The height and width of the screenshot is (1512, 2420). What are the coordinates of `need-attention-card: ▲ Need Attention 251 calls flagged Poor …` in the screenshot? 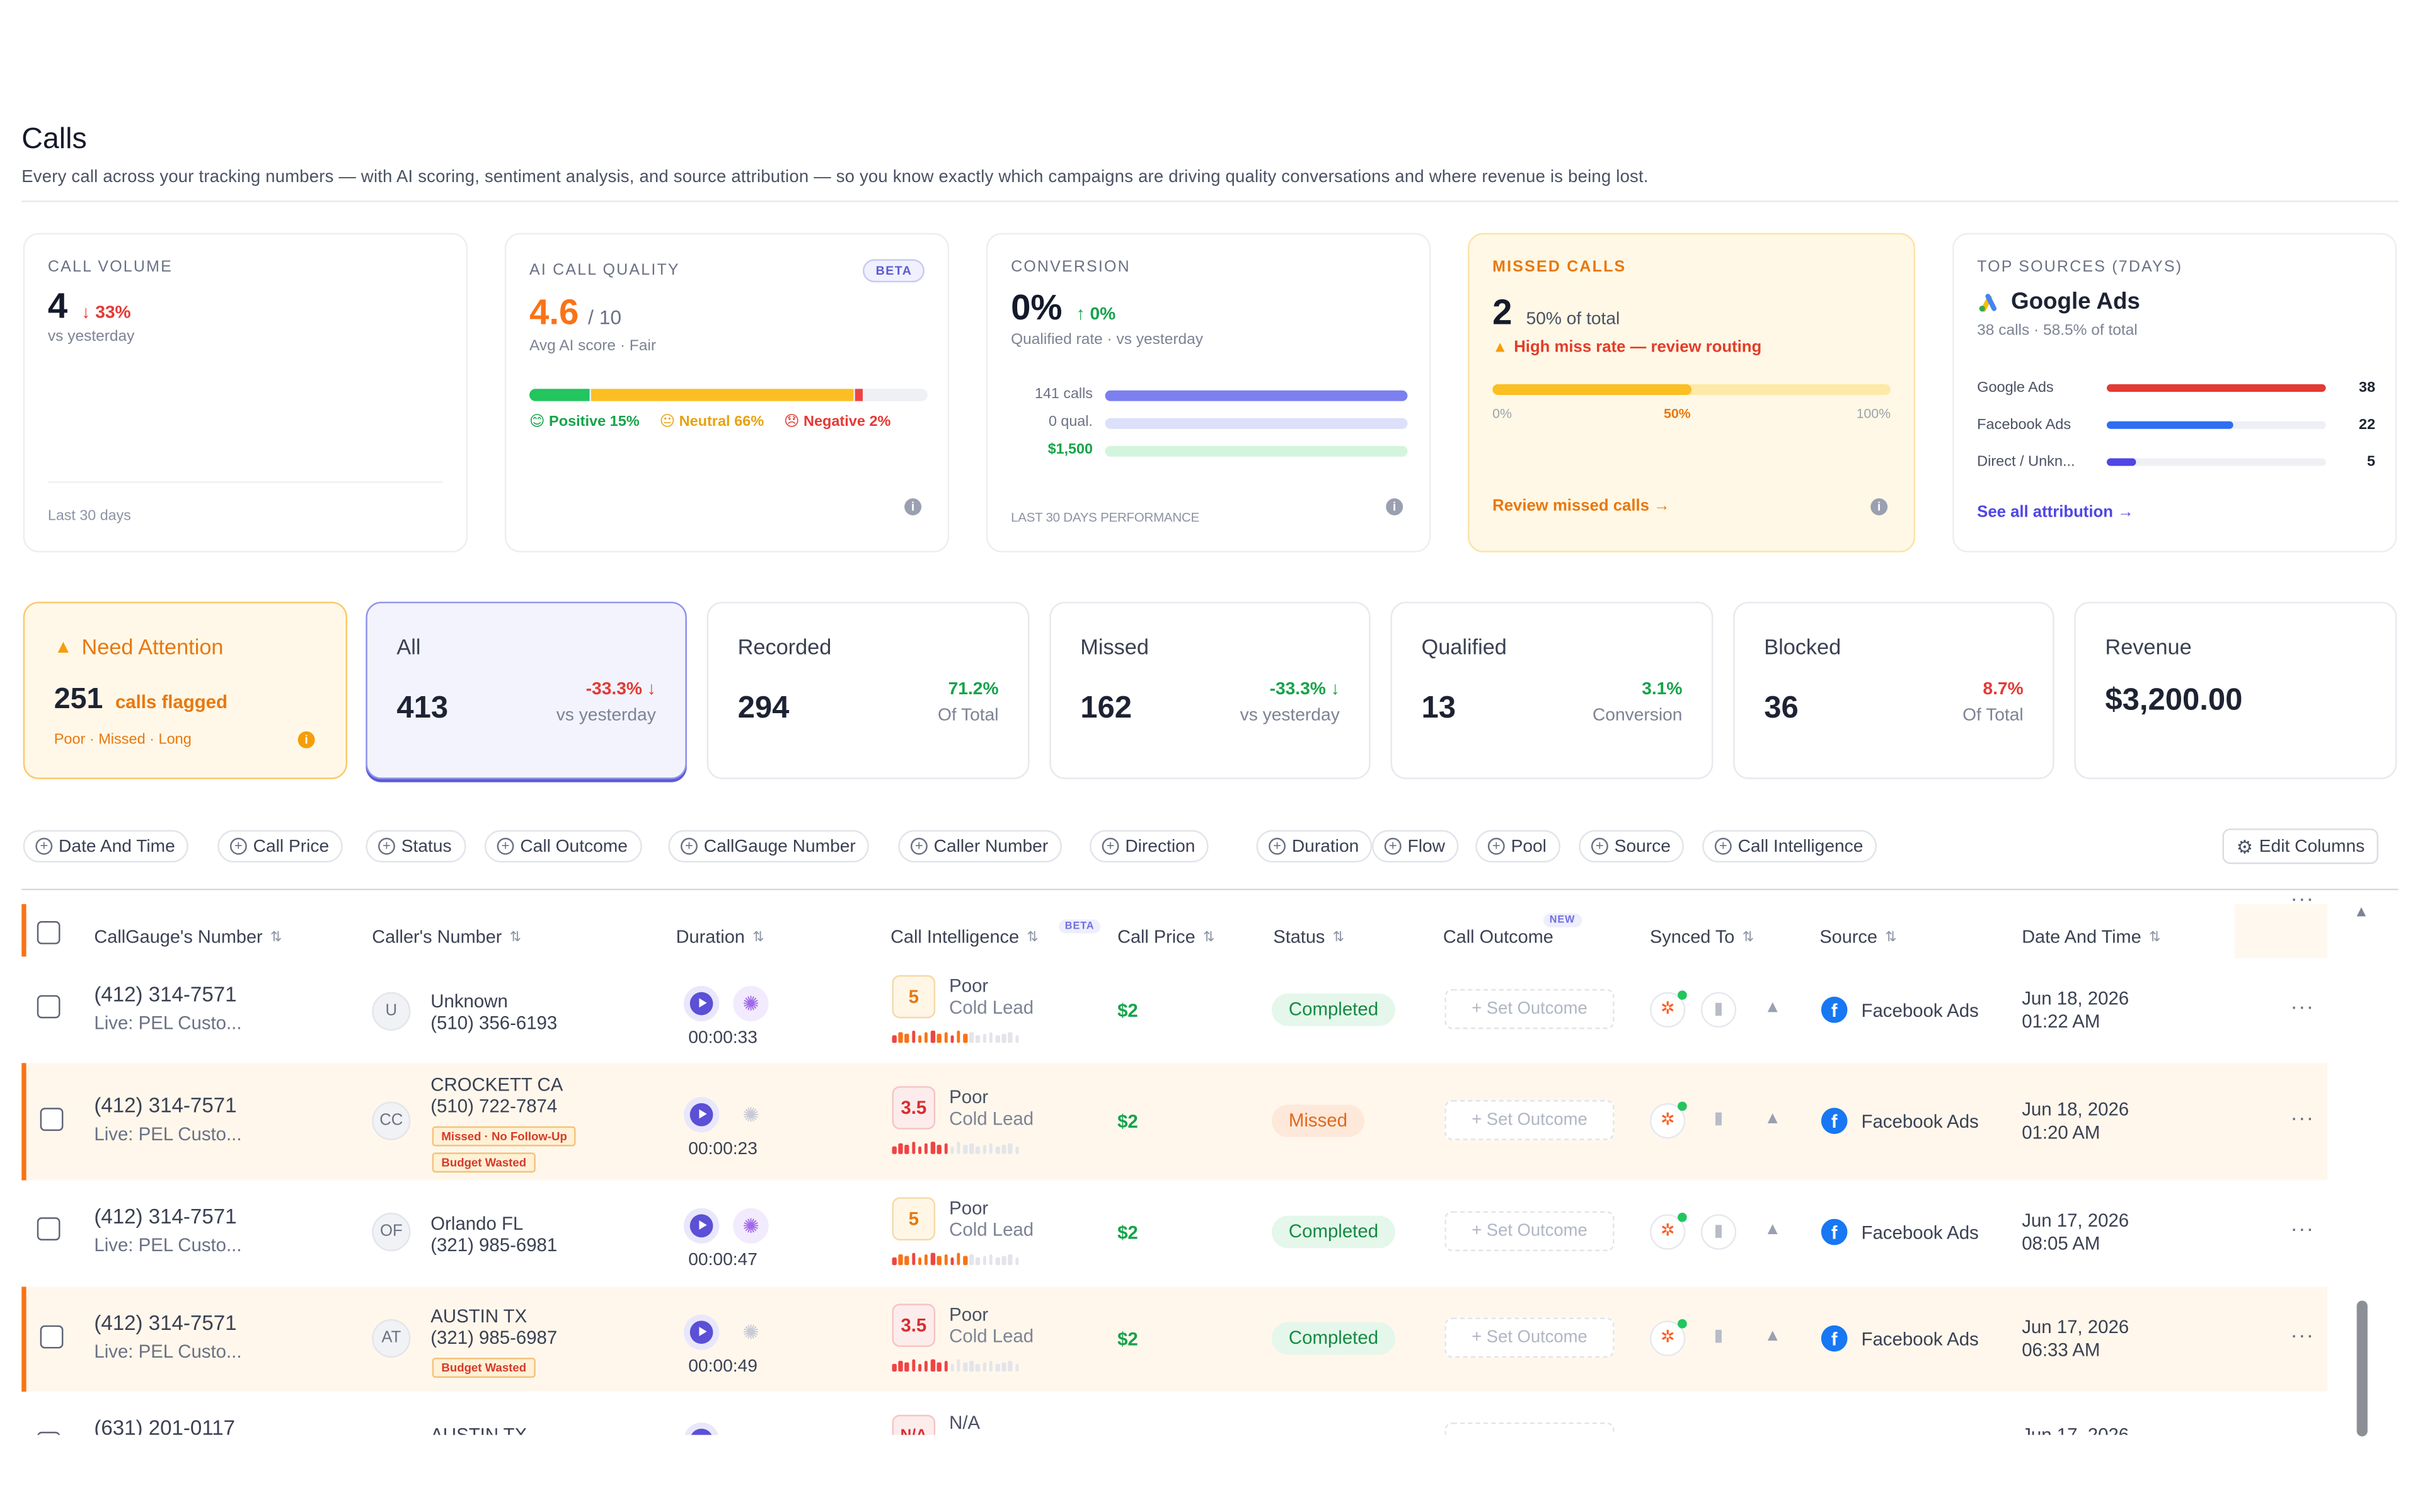 It's located at (186, 690).